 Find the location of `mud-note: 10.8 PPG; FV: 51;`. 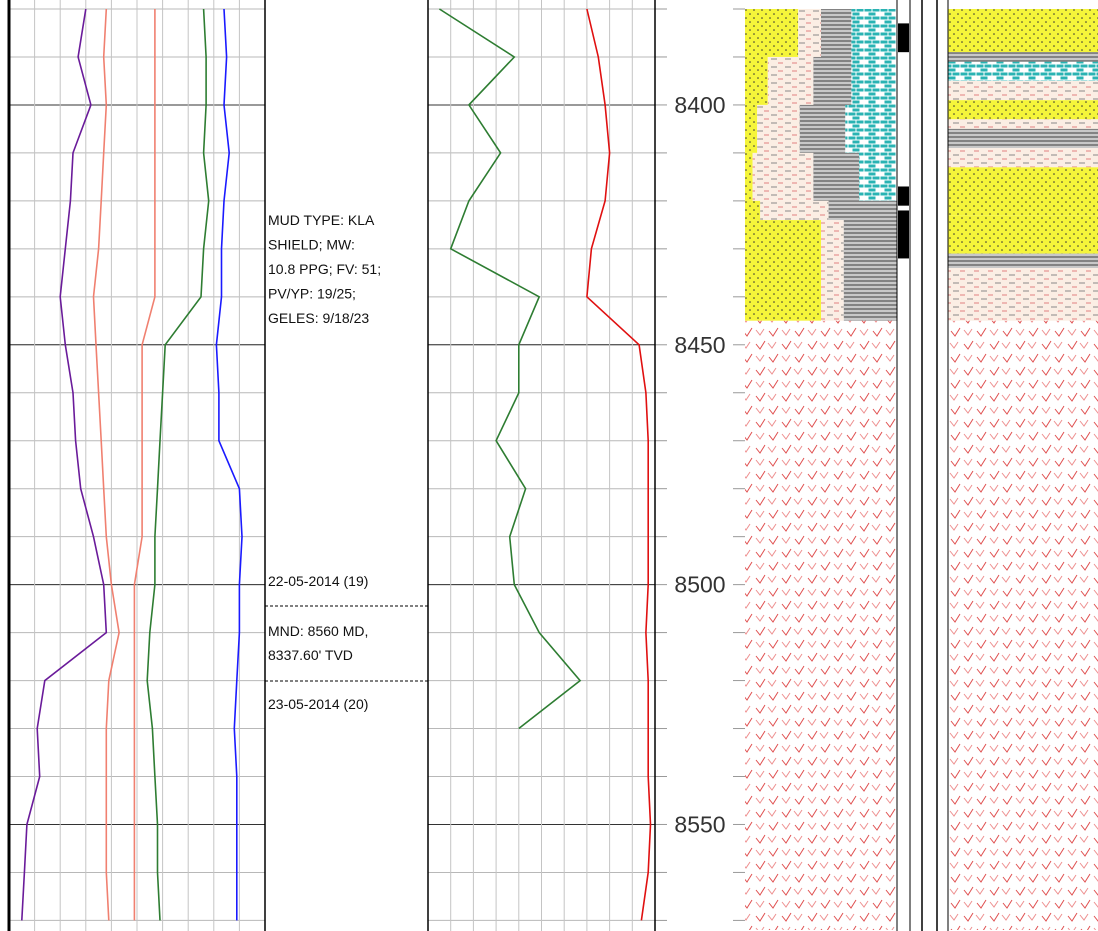

mud-note: 10.8 PPG; FV: 51; is located at coordinates (324, 269).